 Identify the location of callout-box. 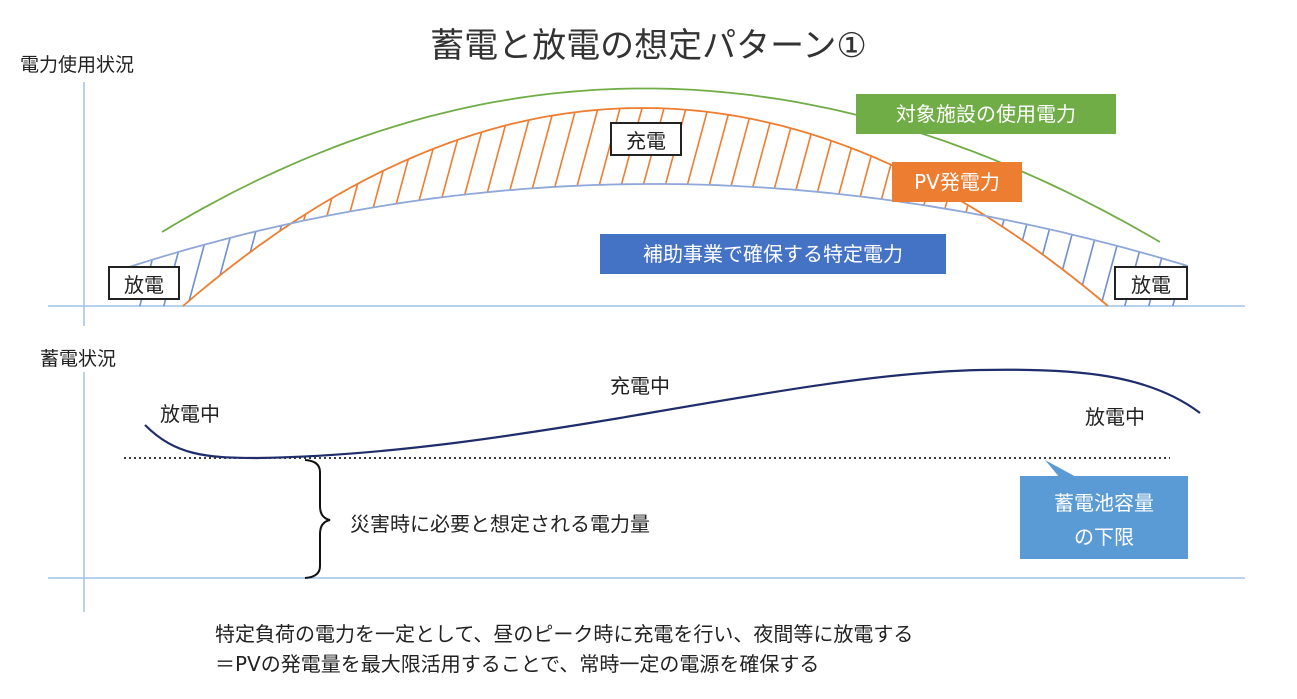
(1104, 517).